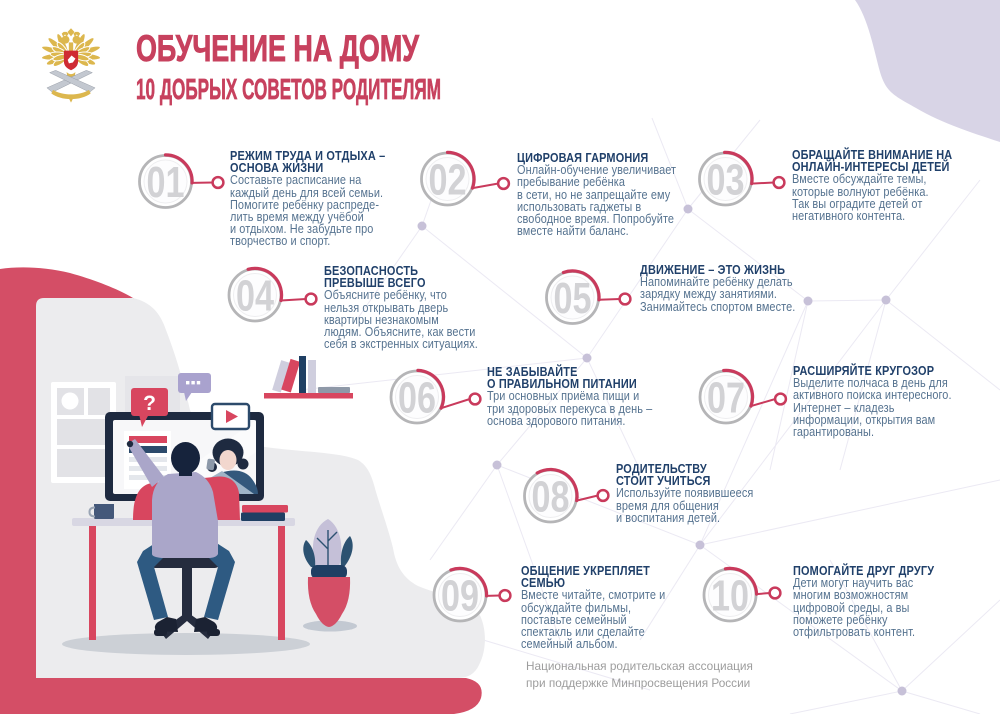 The height and width of the screenshot is (714, 1000). What do you see at coordinates (573, 298) in the screenshot?
I see `svg-text: 05` at bounding box center [573, 298].